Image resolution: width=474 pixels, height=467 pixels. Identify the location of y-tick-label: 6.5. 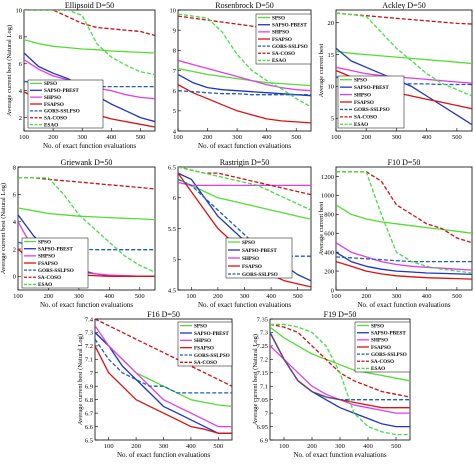
(172, 167).